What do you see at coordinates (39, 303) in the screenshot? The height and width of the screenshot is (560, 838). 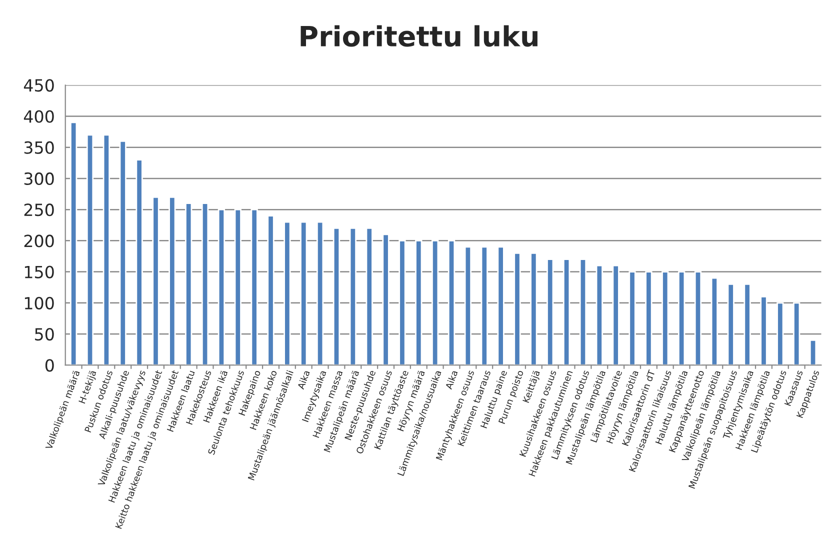 I see `y-tick-label: 100` at bounding box center [39, 303].